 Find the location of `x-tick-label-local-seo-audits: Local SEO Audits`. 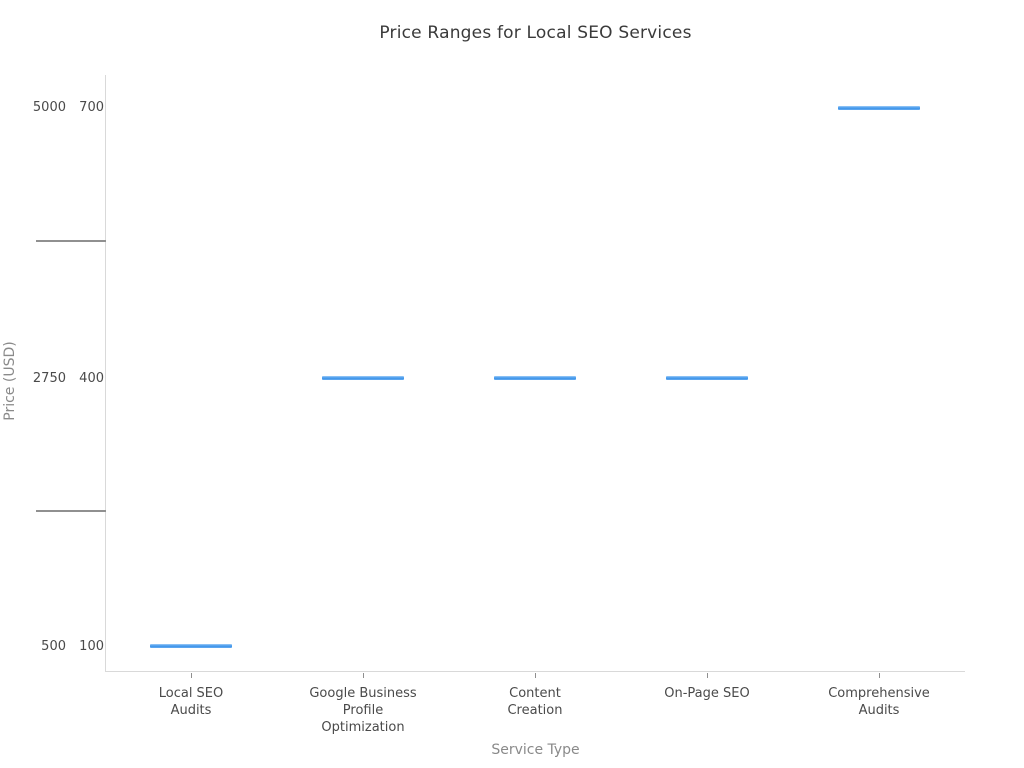

x-tick-label-local-seo-audits: Local SEO Audits is located at coordinates (191, 702).